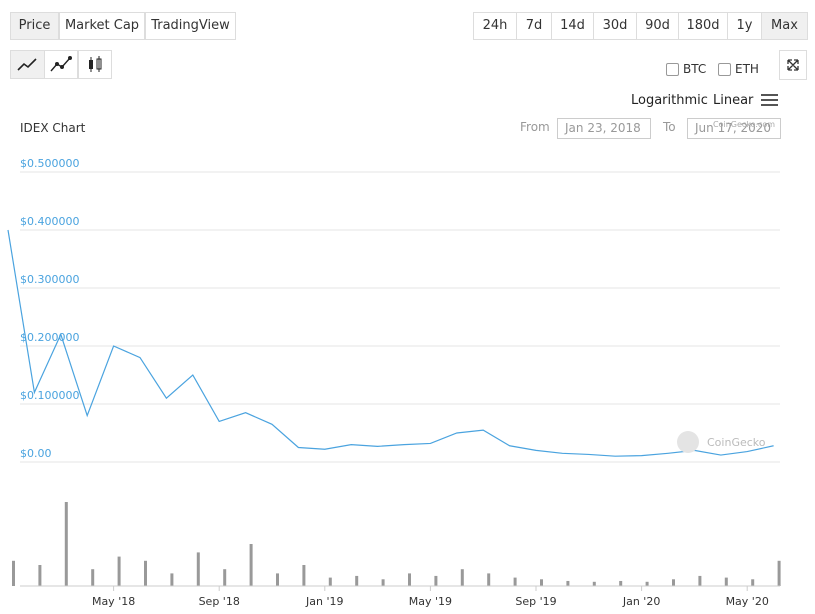  What do you see at coordinates (770, 100) in the screenshot?
I see `menu-icon` at bounding box center [770, 100].